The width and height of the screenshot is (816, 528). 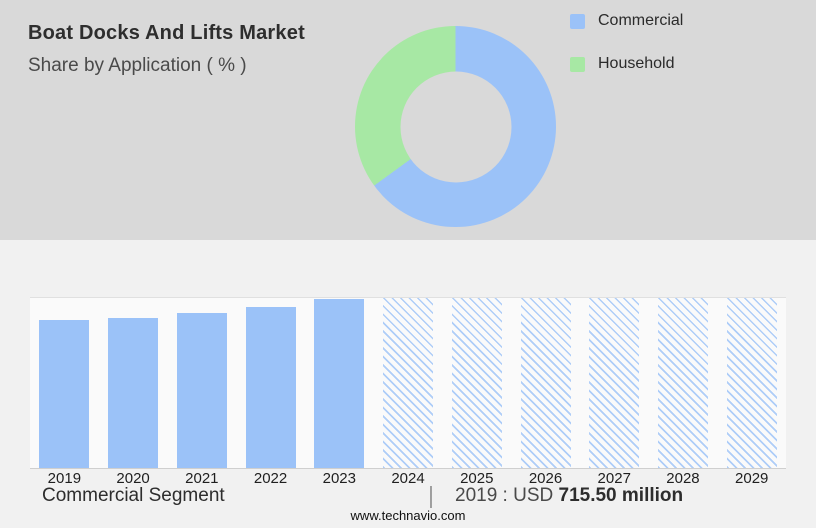 What do you see at coordinates (577, 21) in the screenshot?
I see `legend-swatch-commercial-icon` at bounding box center [577, 21].